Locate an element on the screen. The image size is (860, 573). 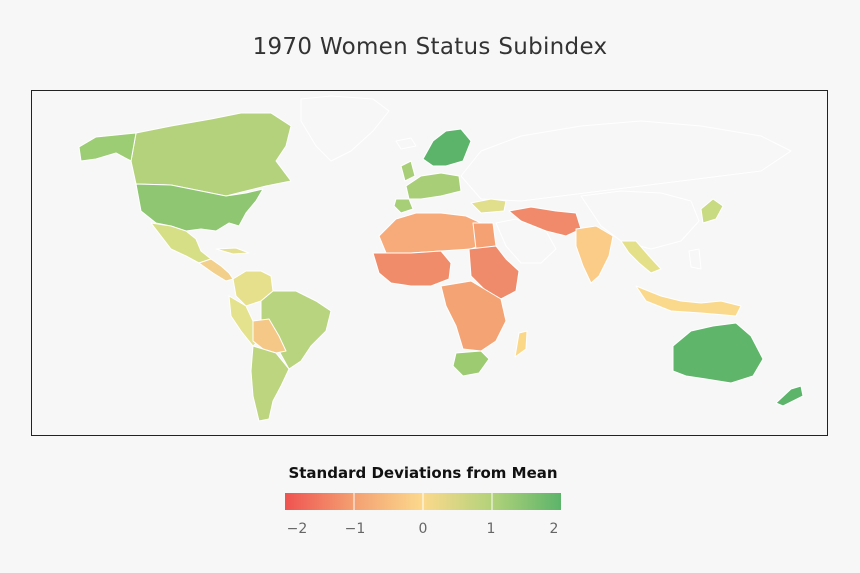
legend-tick-2: 2 is located at coordinates (554, 529).